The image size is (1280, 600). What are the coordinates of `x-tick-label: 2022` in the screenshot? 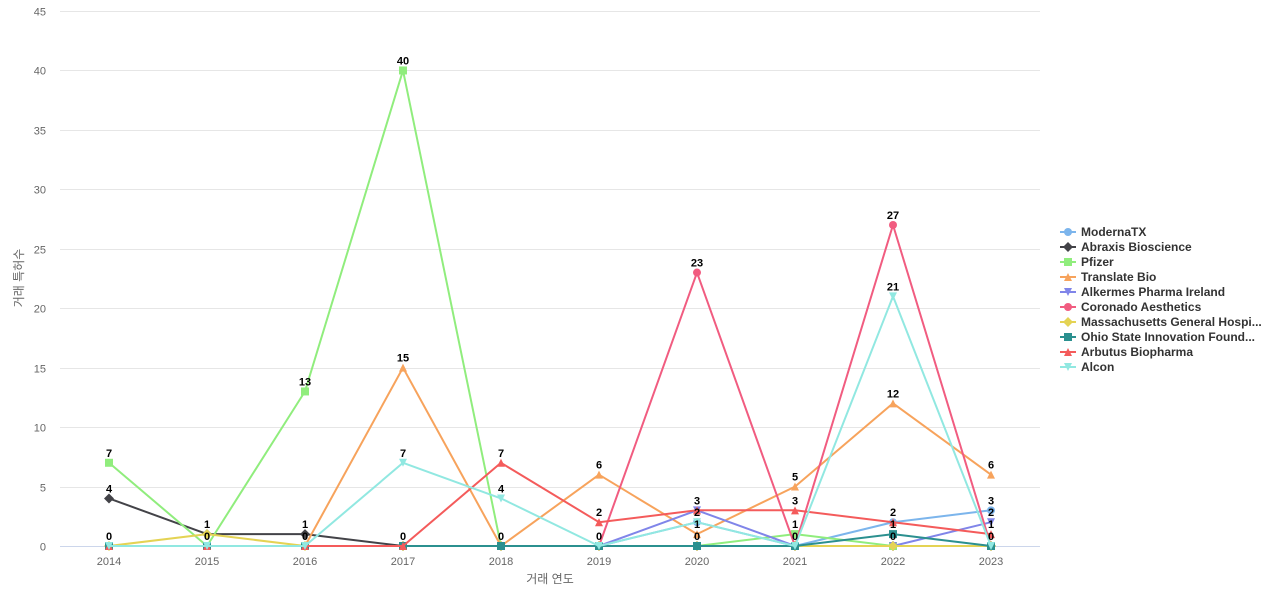 It's located at (893, 562).